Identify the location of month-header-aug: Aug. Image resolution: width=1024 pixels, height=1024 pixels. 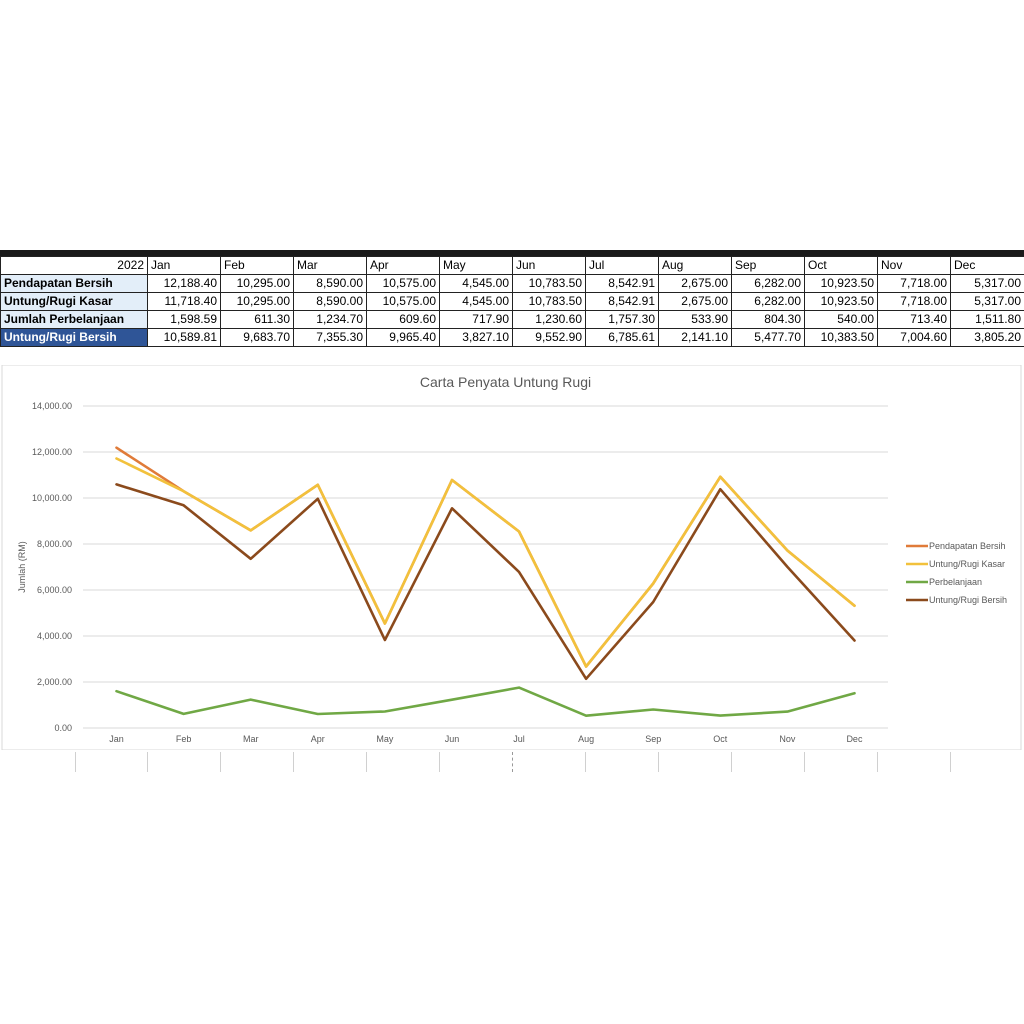
(695, 265).